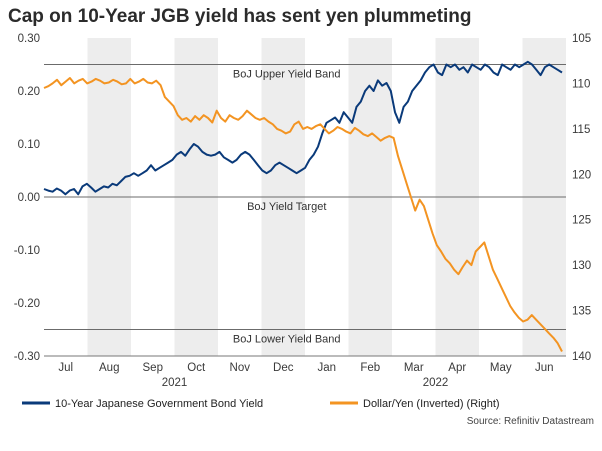 The image size is (602, 451). I want to click on y-right-tick-label: 125, so click(581, 221).